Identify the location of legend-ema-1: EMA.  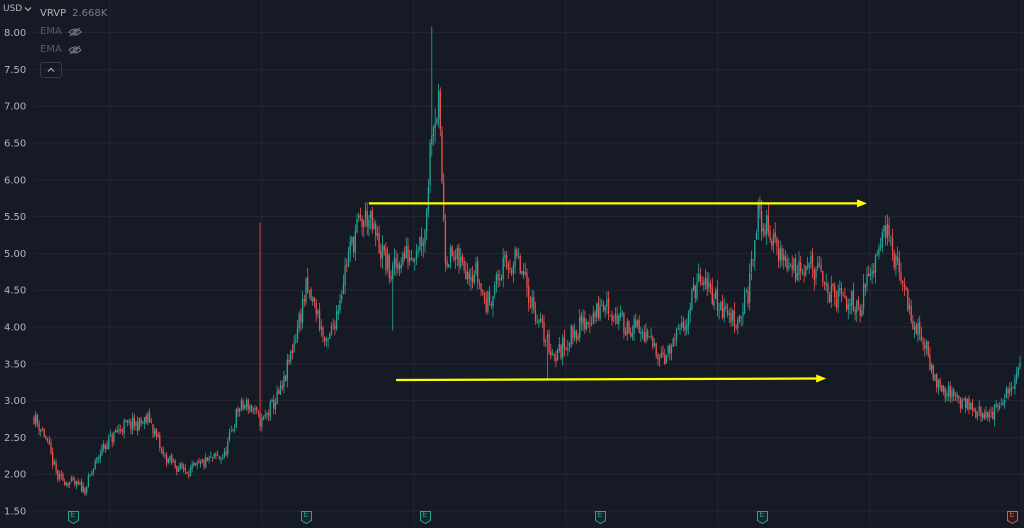
(73, 32).